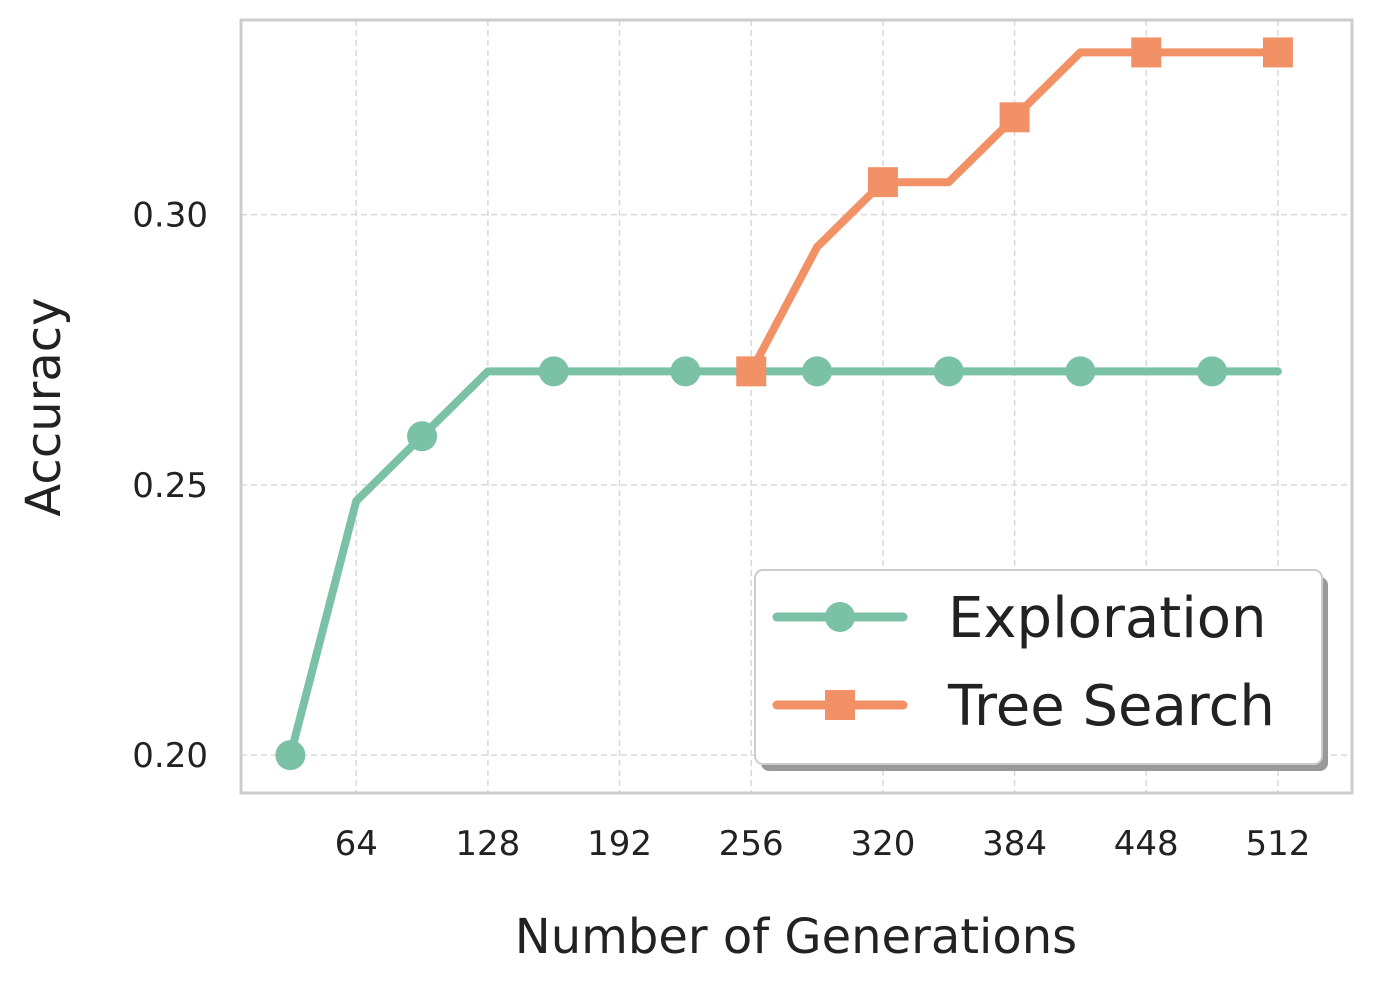 This screenshot has width=1376, height=988. I want to click on y-tick-labels: 0.20 0.25 0.30, so click(170, 486).